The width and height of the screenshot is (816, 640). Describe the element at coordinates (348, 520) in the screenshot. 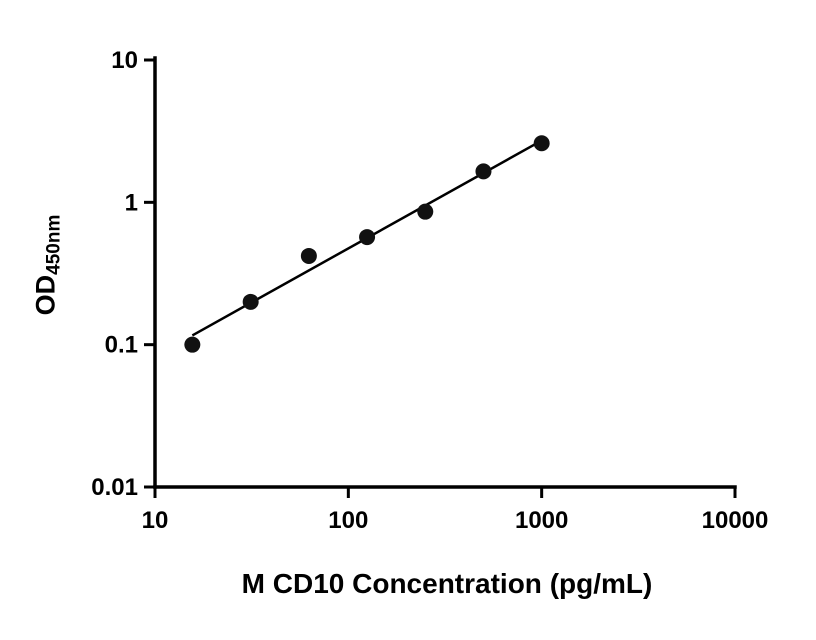

I see `x-tick-label: 100` at that location.